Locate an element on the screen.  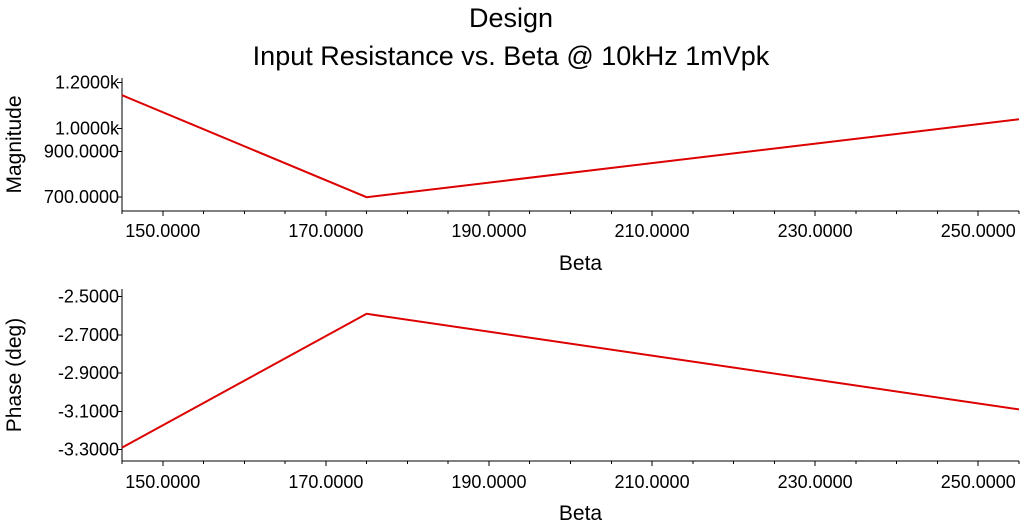
phase-y-axis-label: Phase (deg) is located at coordinates (14, 375).